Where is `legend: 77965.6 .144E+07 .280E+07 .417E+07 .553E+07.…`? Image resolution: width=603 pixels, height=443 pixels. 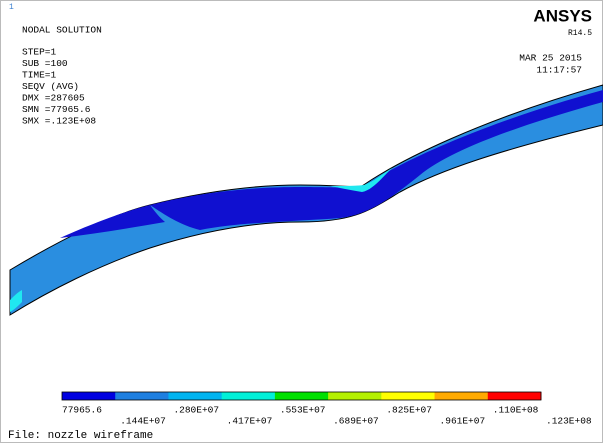
legend: 77965.6 .144E+07 .280E+07 .417E+07 .553E+07.… is located at coordinates (326, 409).